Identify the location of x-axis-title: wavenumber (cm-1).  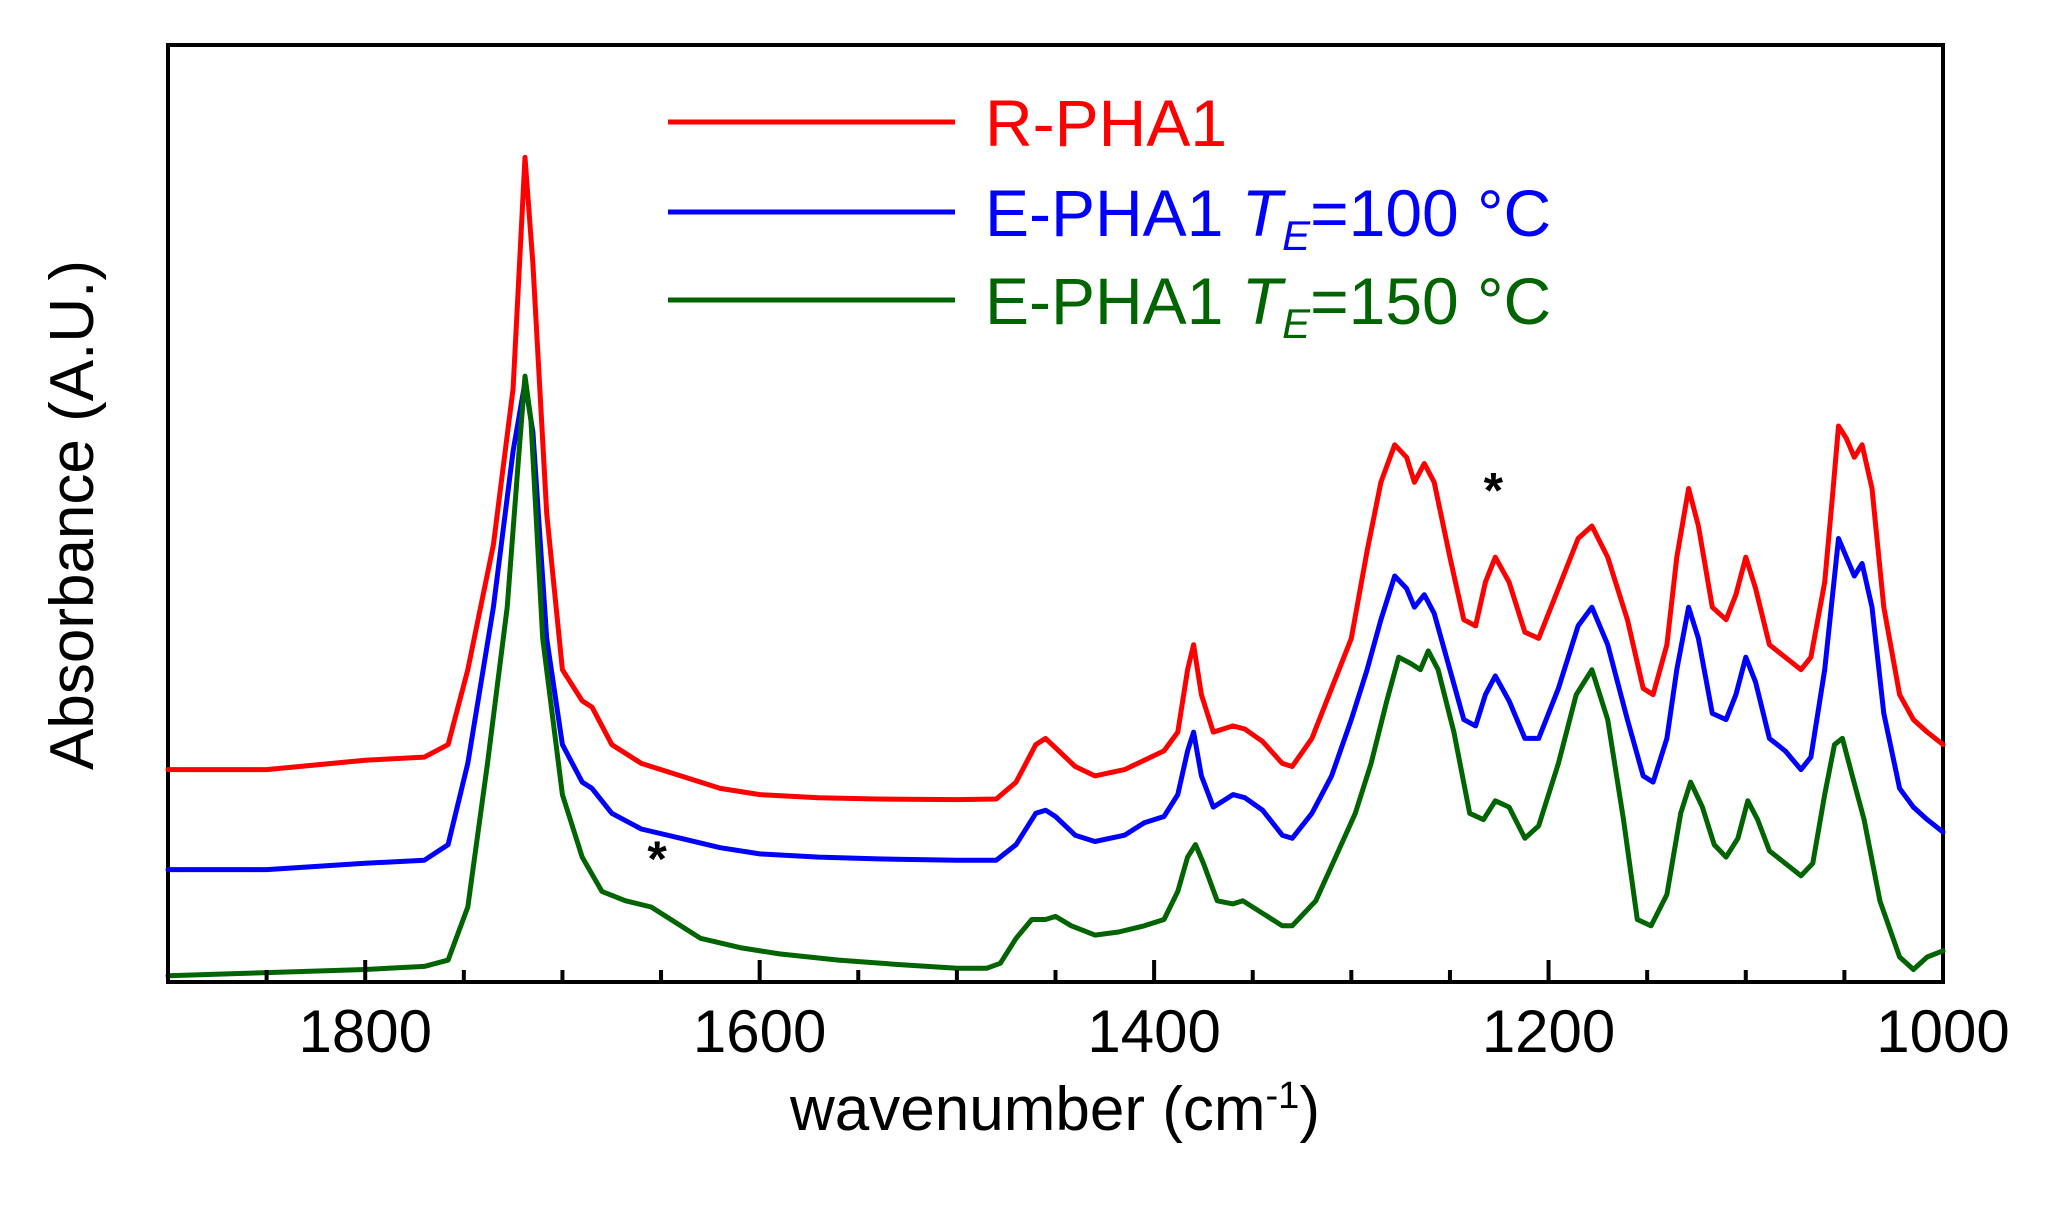
(1054, 1109).